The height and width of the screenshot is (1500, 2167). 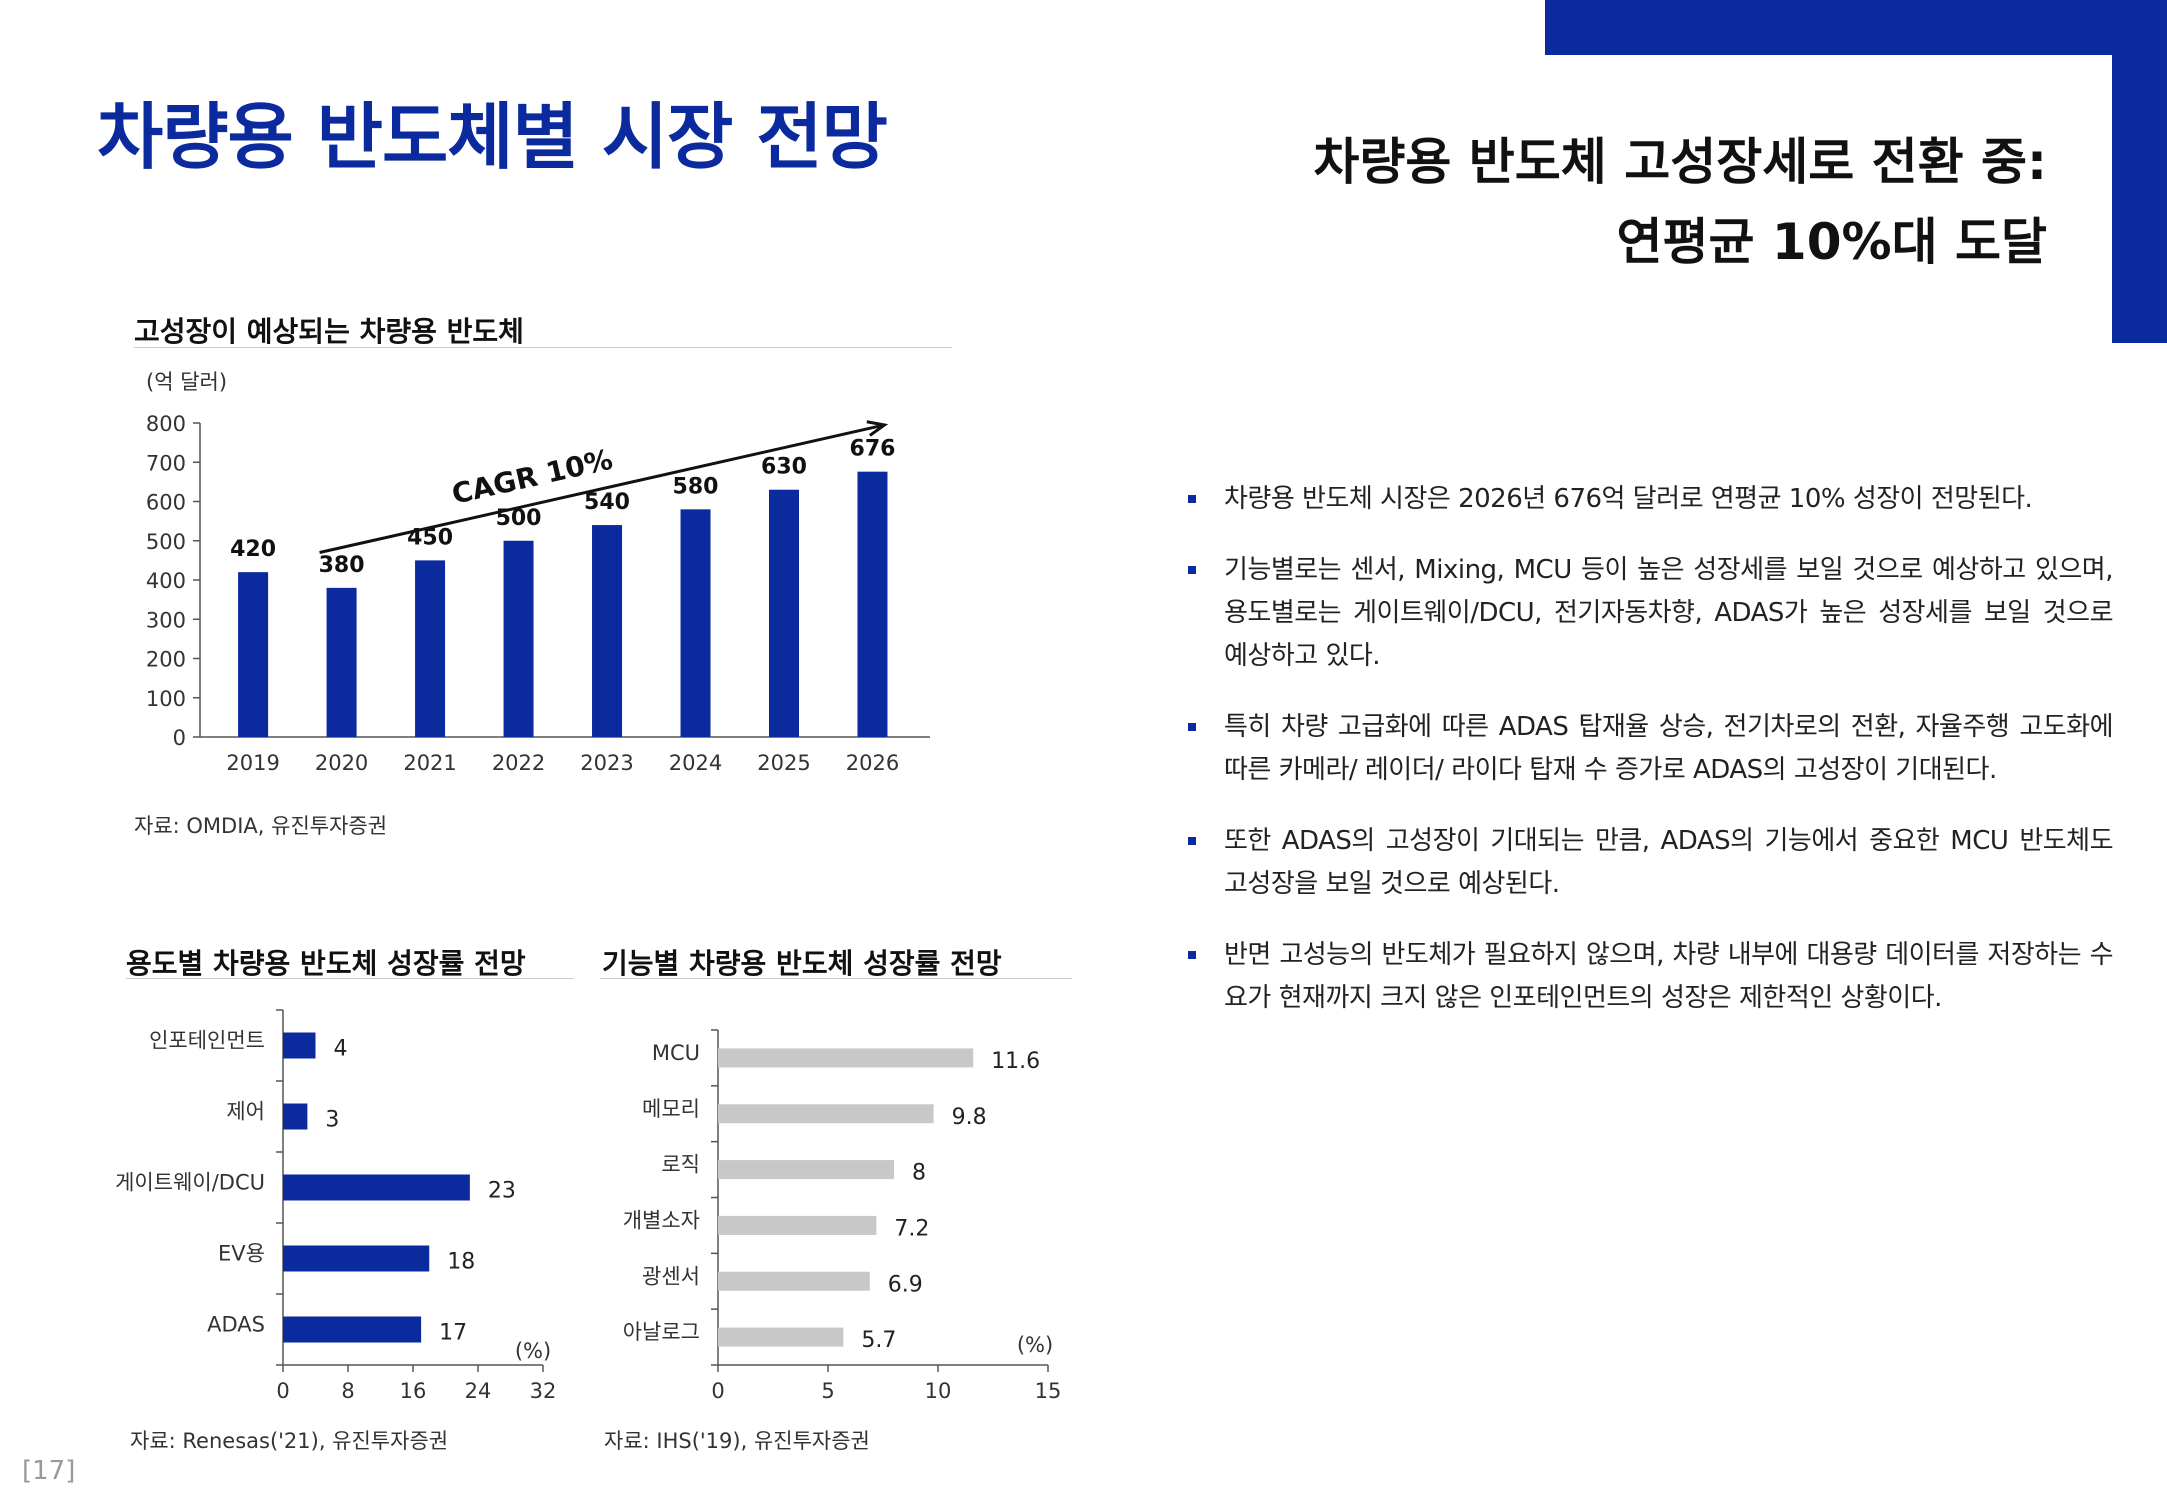 What do you see at coordinates (478, 1391) in the screenshot?
I see `chart2-x-tick-label: 24` at bounding box center [478, 1391].